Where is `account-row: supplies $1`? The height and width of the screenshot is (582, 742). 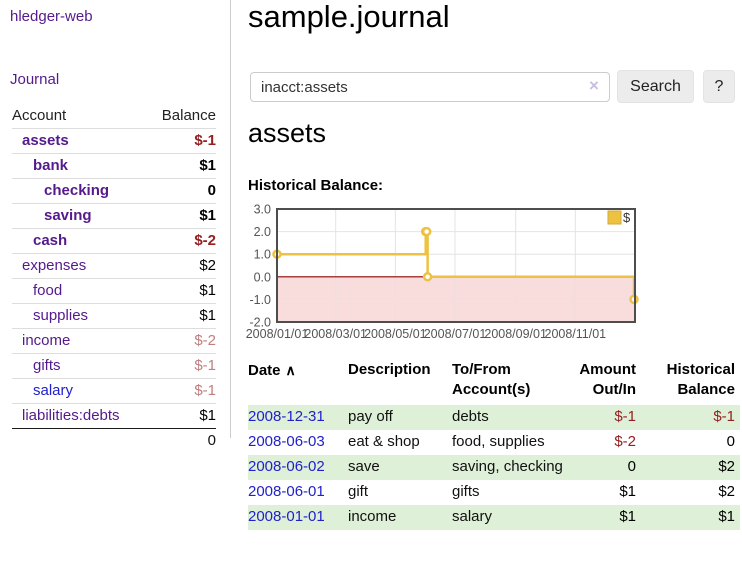
account-row: supplies $1 is located at coordinates (114, 315).